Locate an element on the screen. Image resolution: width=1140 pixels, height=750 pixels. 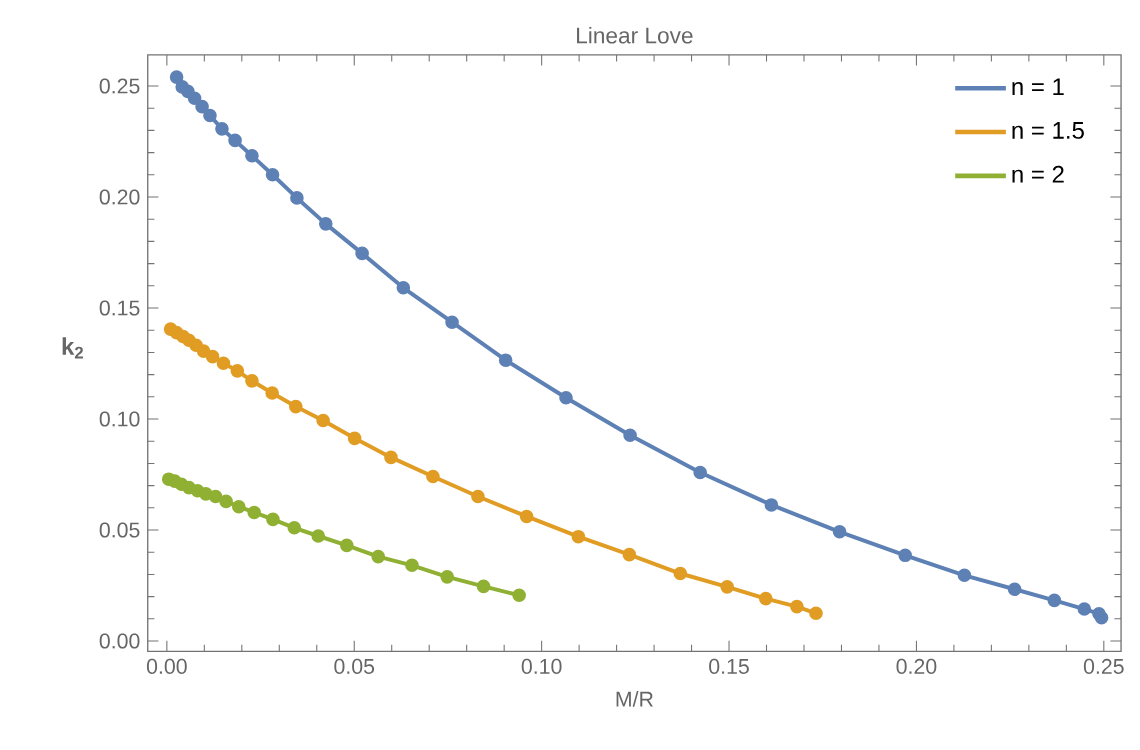
x-axis-title: M/R is located at coordinates (634, 699).